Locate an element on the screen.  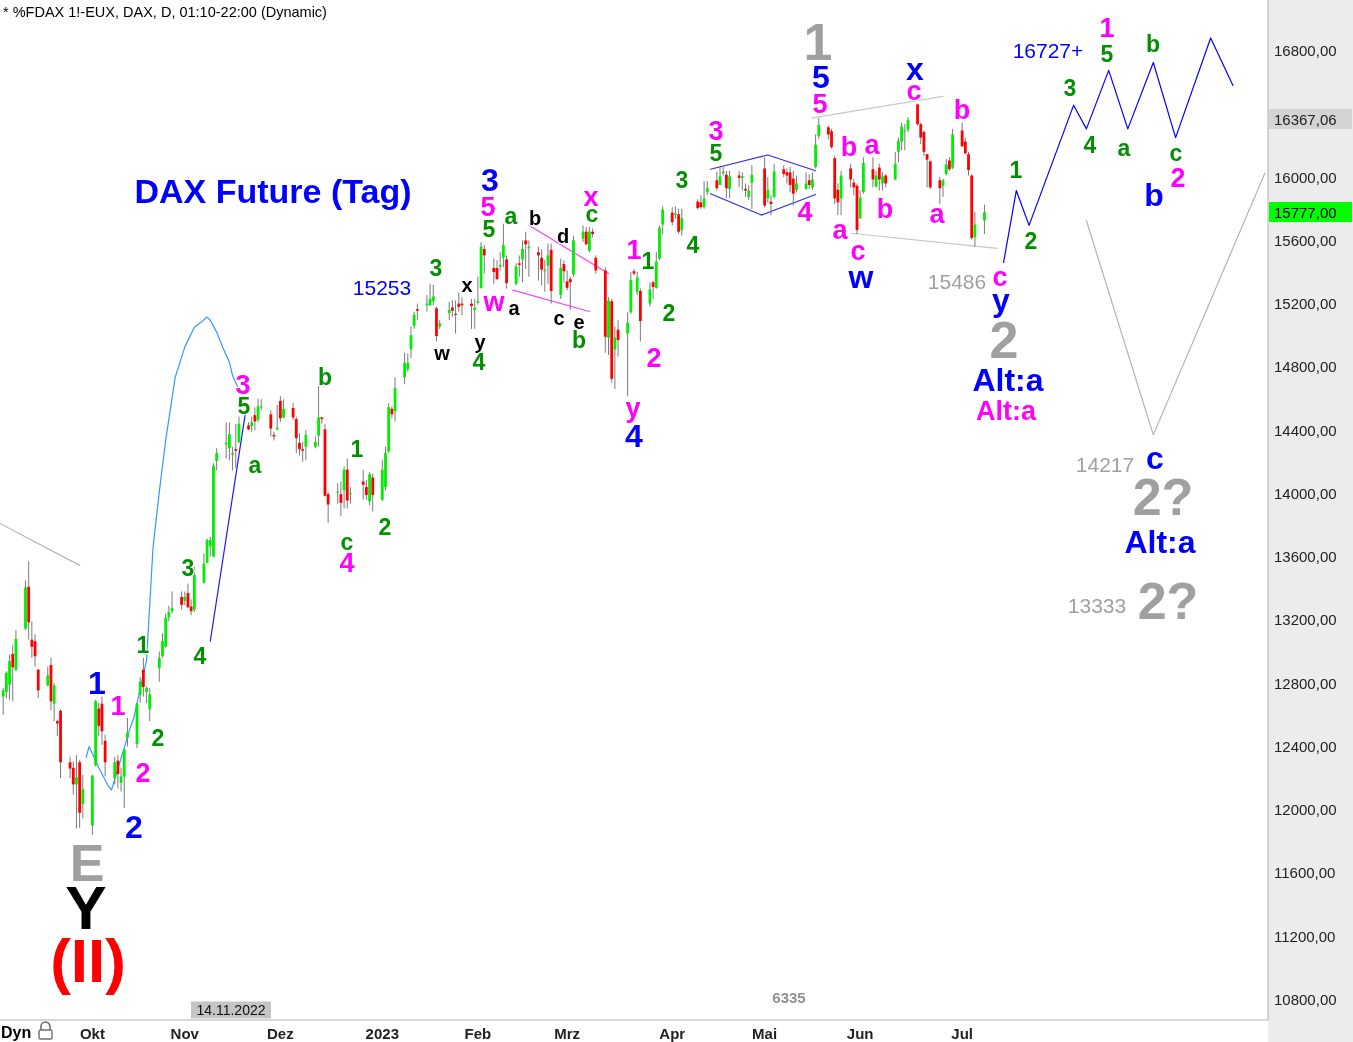
y-tick-label: 14000,00 is located at coordinates (1305, 493).